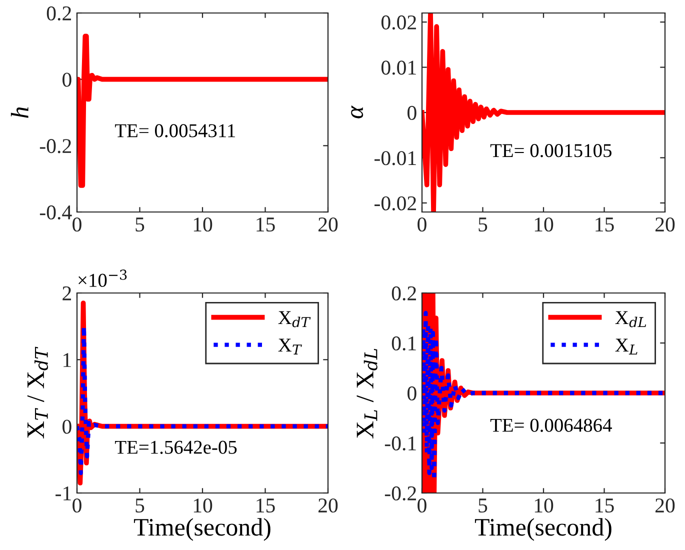  Describe the element at coordinates (67, 360) in the screenshot. I see `y-tick-label: 1` at that location.